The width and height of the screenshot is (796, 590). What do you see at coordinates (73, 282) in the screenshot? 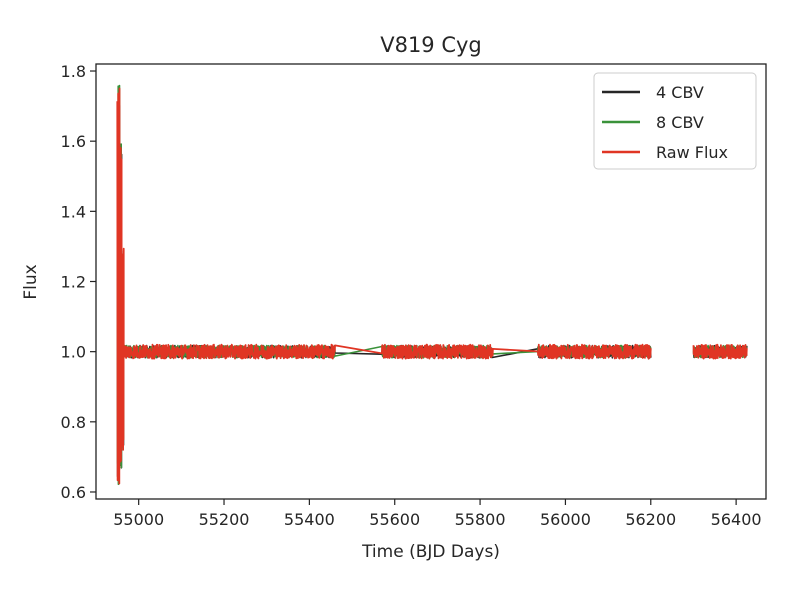
I see `y-tick-label: 1.2` at bounding box center [73, 282].